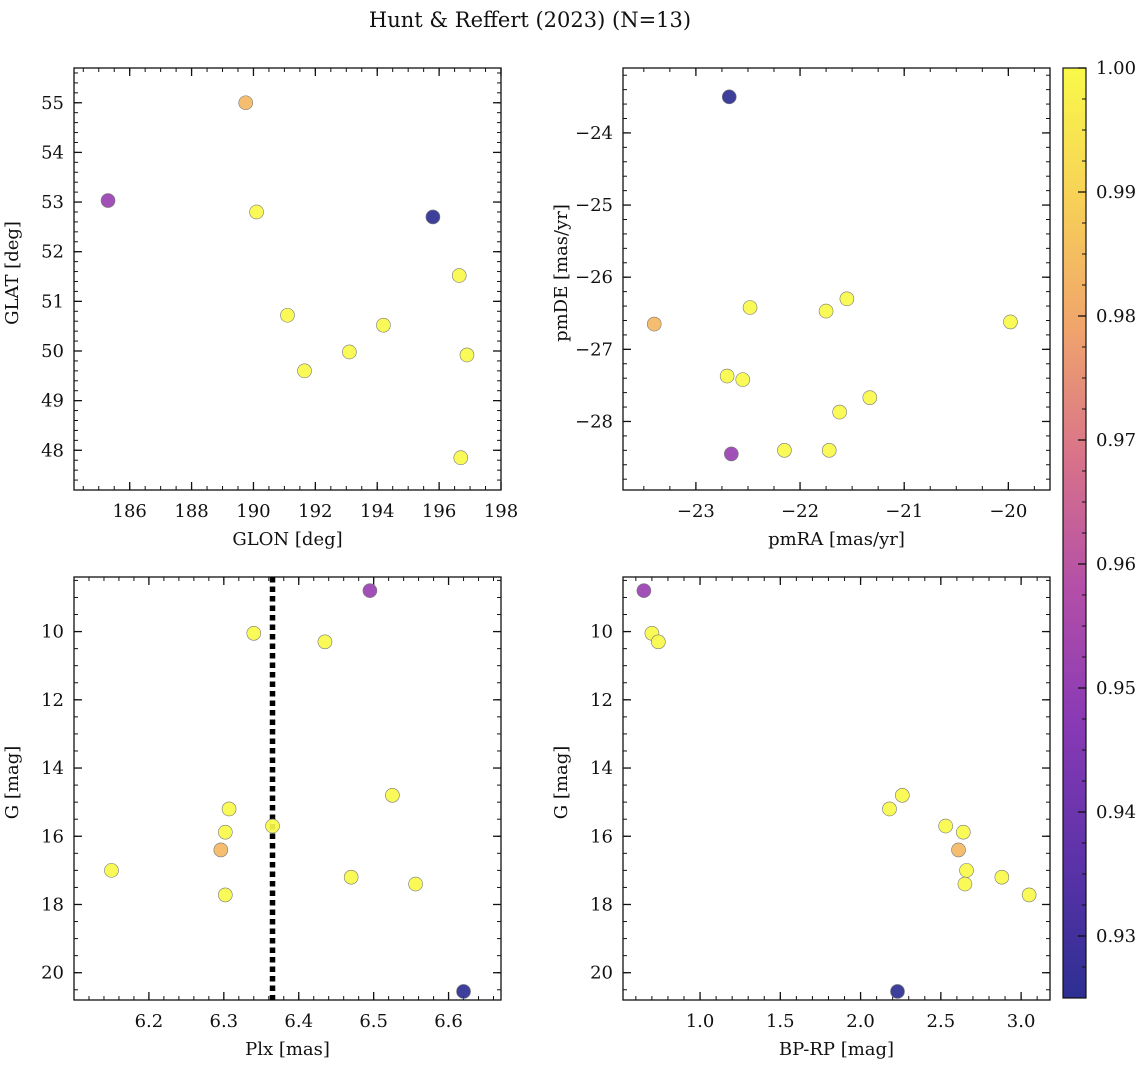 The width and height of the screenshot is (1148, 1067). I want to click on colorbar-tick-label: 1.00, so click(1116, 68).